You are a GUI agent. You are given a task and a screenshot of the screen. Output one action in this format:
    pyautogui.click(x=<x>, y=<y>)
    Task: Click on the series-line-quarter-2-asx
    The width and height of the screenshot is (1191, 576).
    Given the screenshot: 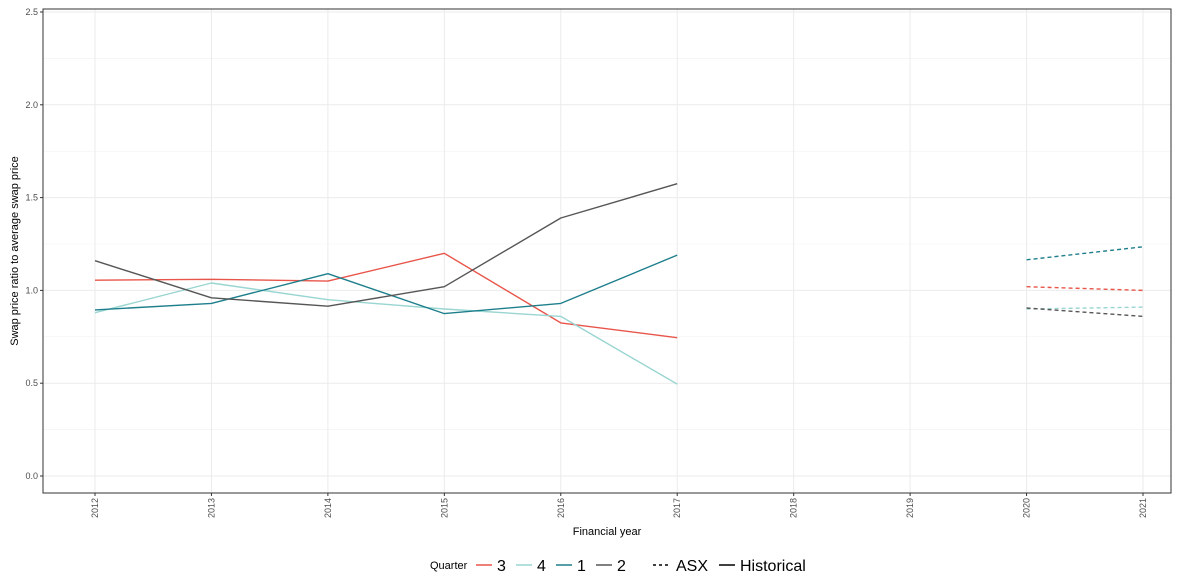 What is the action you would take?
    pyautogui.click(x=1085, y=312)
    